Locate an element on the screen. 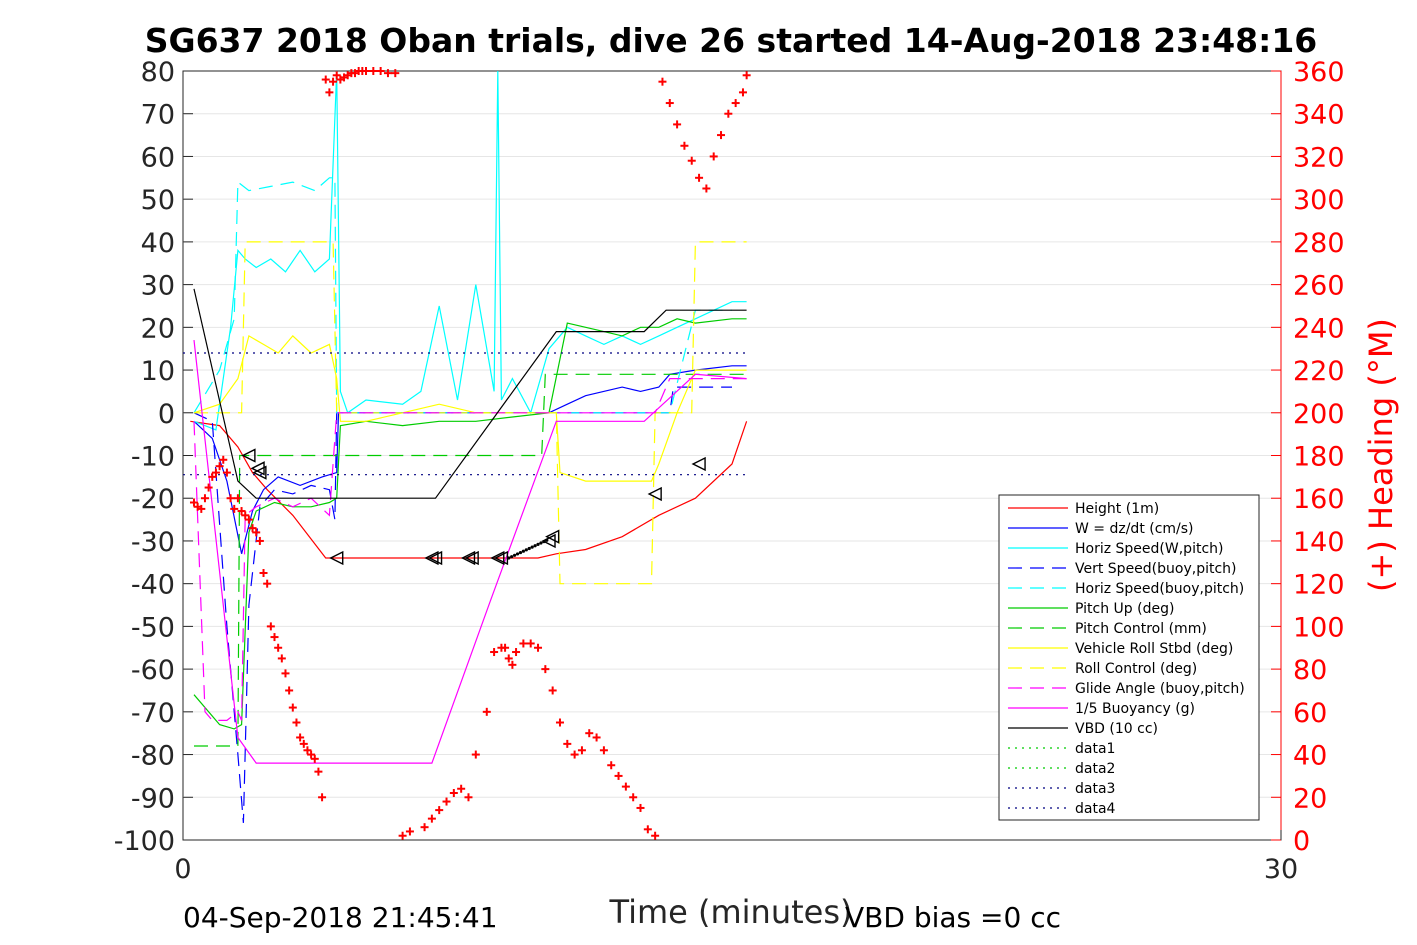 This screenshot has height=945, width=1417. tick-label-left: -30 is located at coordinates (153, 542).